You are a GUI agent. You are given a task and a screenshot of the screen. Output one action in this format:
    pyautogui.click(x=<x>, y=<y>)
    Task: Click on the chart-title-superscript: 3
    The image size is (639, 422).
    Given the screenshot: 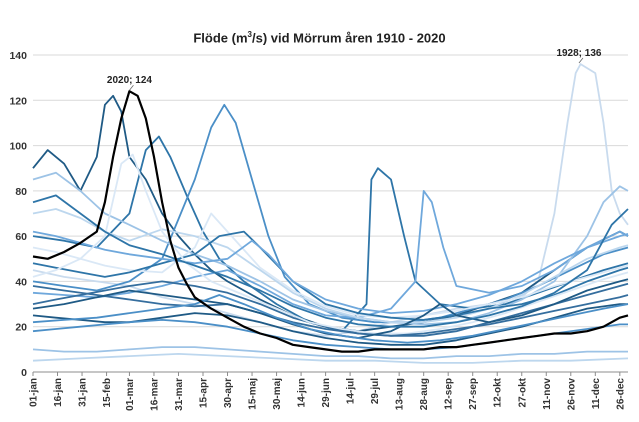 What is the action you would take?
    pyautogui.click(x=249, y=34)
    